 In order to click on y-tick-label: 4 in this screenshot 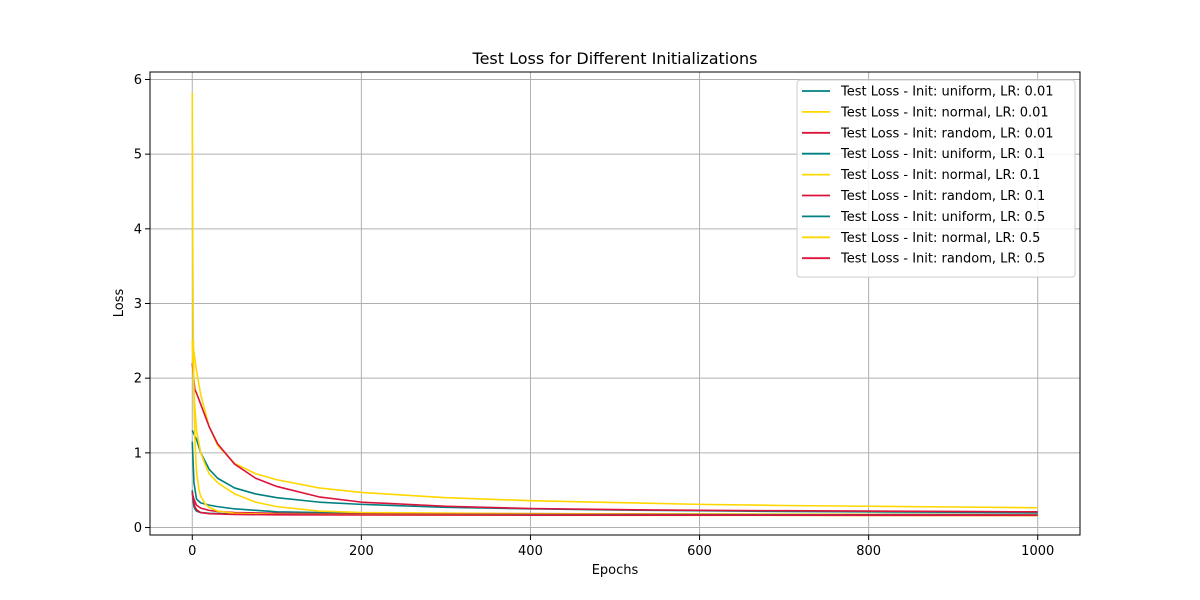, I will do `click(138, 229)`.